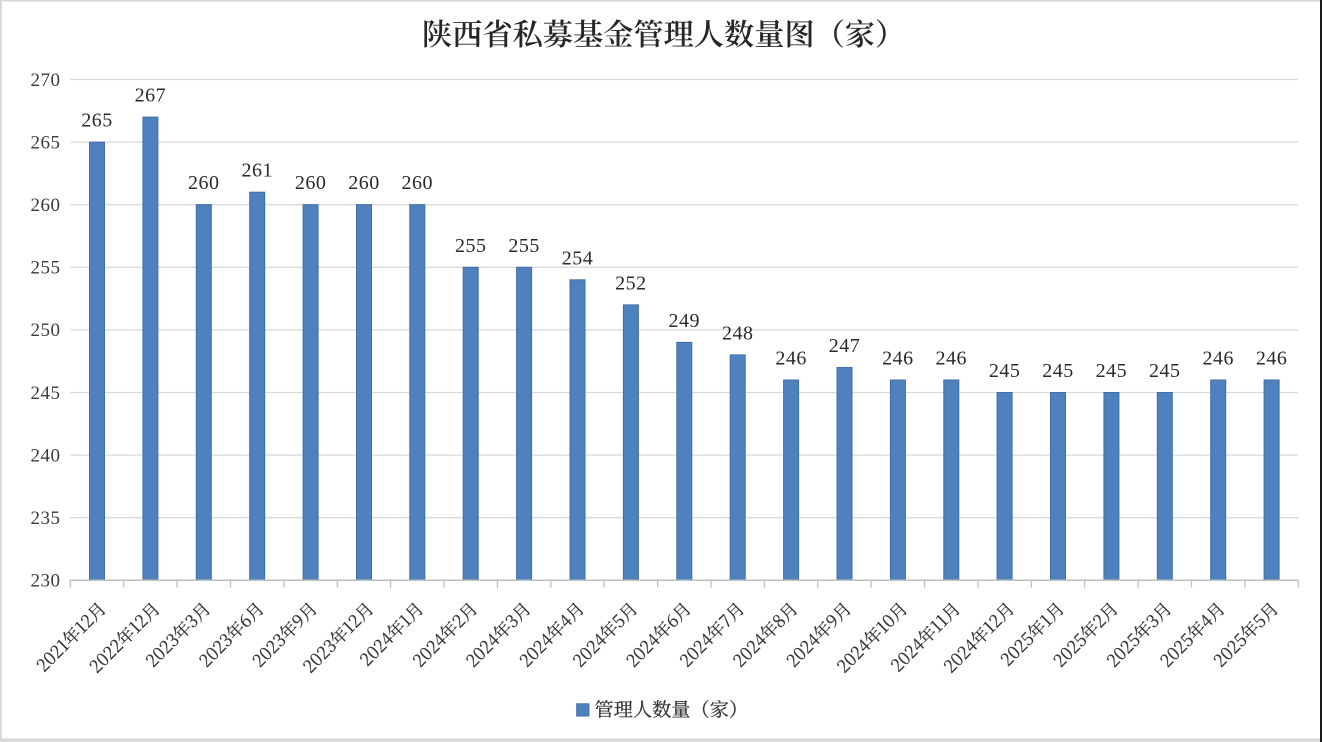 The width and height of the screenshot is (1322, 742). Describe the element at coordinates (685, 321) in the screenshot. I see `svg-text: 249` at that location.